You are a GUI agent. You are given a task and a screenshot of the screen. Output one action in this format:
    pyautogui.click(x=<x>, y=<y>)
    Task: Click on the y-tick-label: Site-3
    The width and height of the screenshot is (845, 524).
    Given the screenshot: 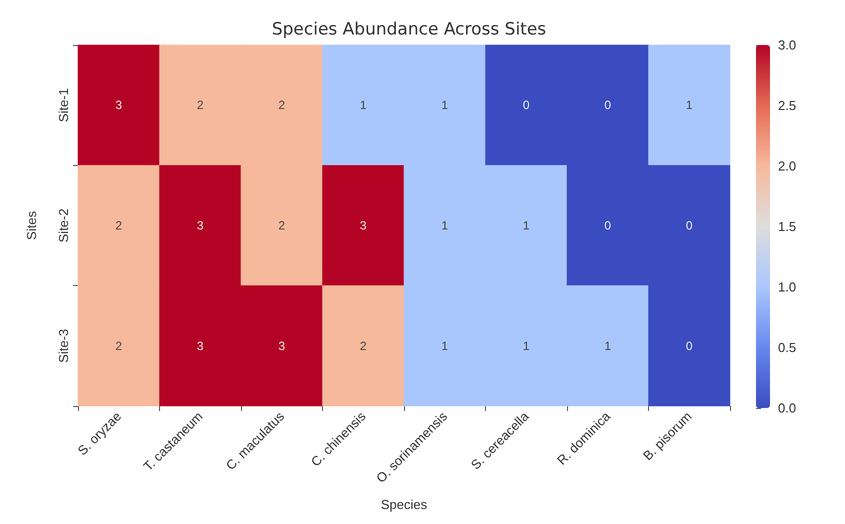 What is the action you would take?
    pyautogui.click(x=63, y=345)
    